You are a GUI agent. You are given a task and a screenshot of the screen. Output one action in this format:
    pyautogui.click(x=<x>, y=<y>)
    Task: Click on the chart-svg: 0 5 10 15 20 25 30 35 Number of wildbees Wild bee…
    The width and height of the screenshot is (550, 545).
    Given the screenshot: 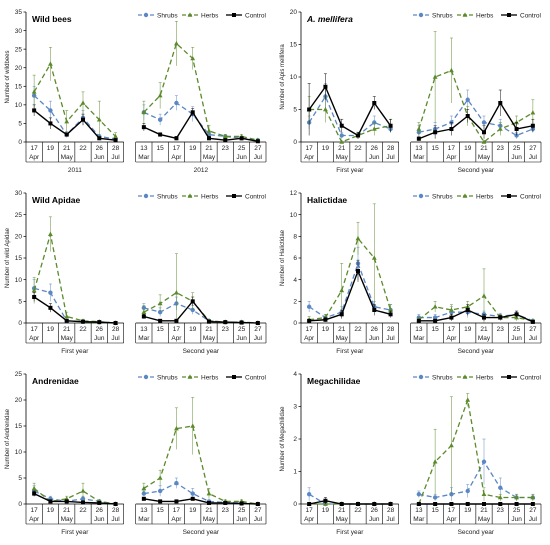 What is the action you would take?
    pyautogui.click(x=136, y=91)
    